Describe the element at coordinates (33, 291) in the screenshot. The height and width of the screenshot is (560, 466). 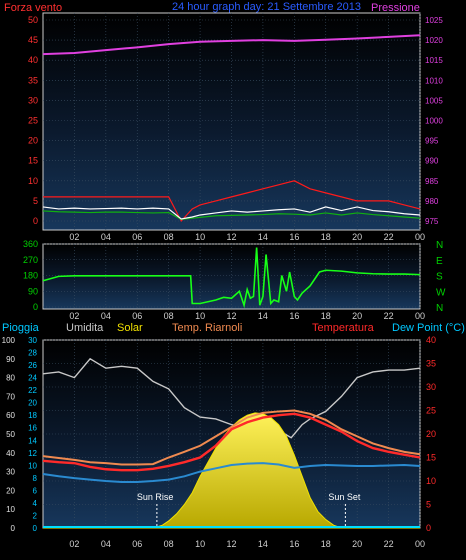
I see `direction-tick-label: 90` at that location.